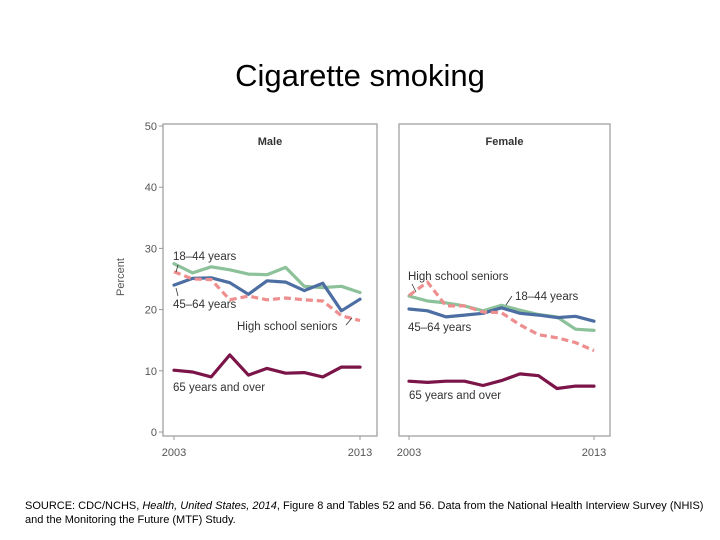  Describe the element at coordinates (270, 142) in the screenshot. I see `panel-title: Male` at that location.